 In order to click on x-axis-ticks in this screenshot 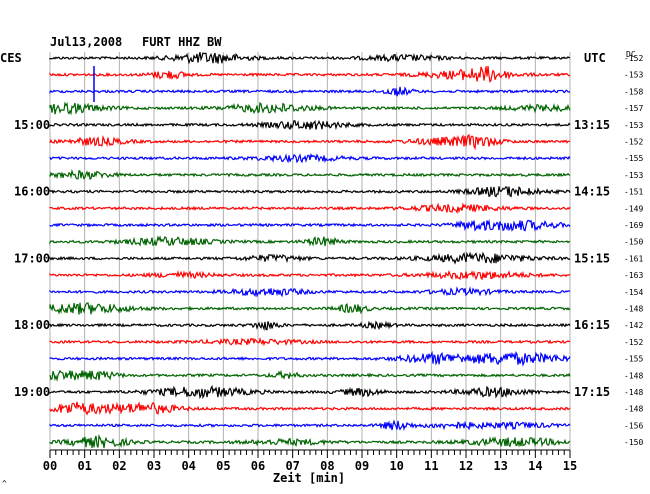, I will do `click(310, 453)`.